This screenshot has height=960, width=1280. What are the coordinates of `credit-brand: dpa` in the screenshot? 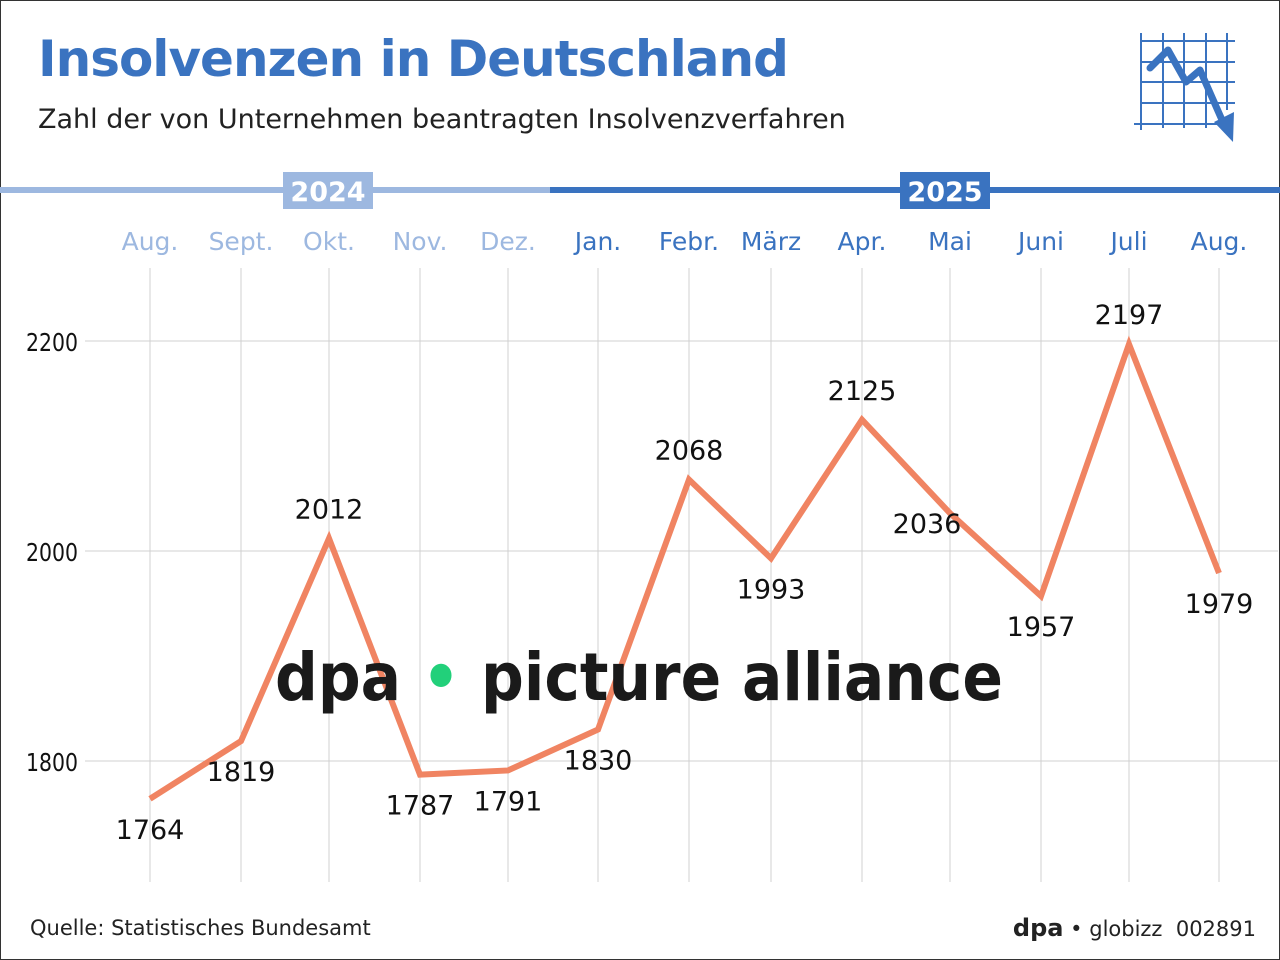 It's located at (1038, 928).